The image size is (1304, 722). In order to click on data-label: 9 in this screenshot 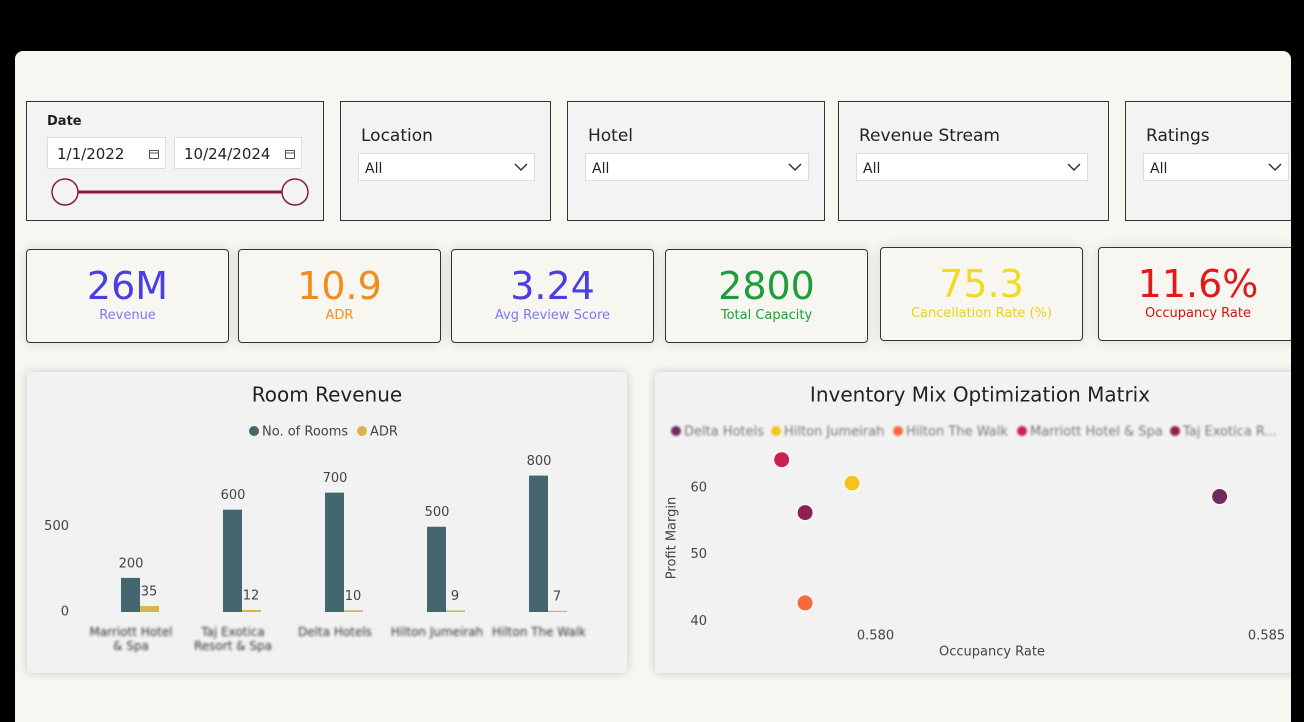, I will do `click(455, 596)`.